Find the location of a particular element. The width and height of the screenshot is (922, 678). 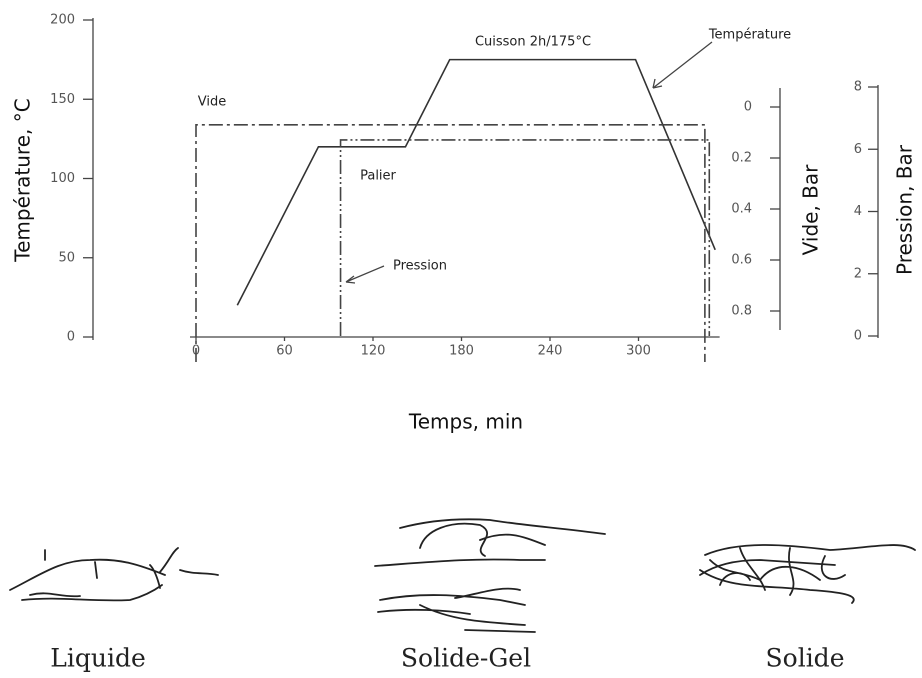

sketch-liquide is located at coordinates (114, 574).